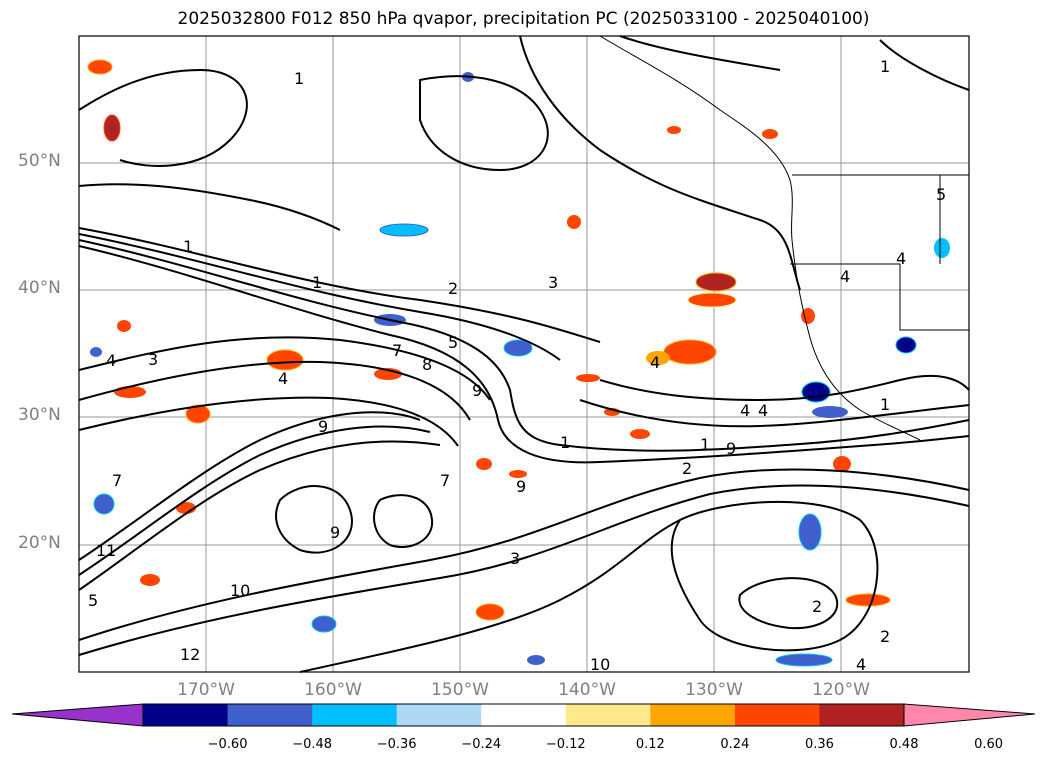 This screenshot has height=765, width=1047. I want to click on colorbar-tick-label: −0.36, so click(396, 744).